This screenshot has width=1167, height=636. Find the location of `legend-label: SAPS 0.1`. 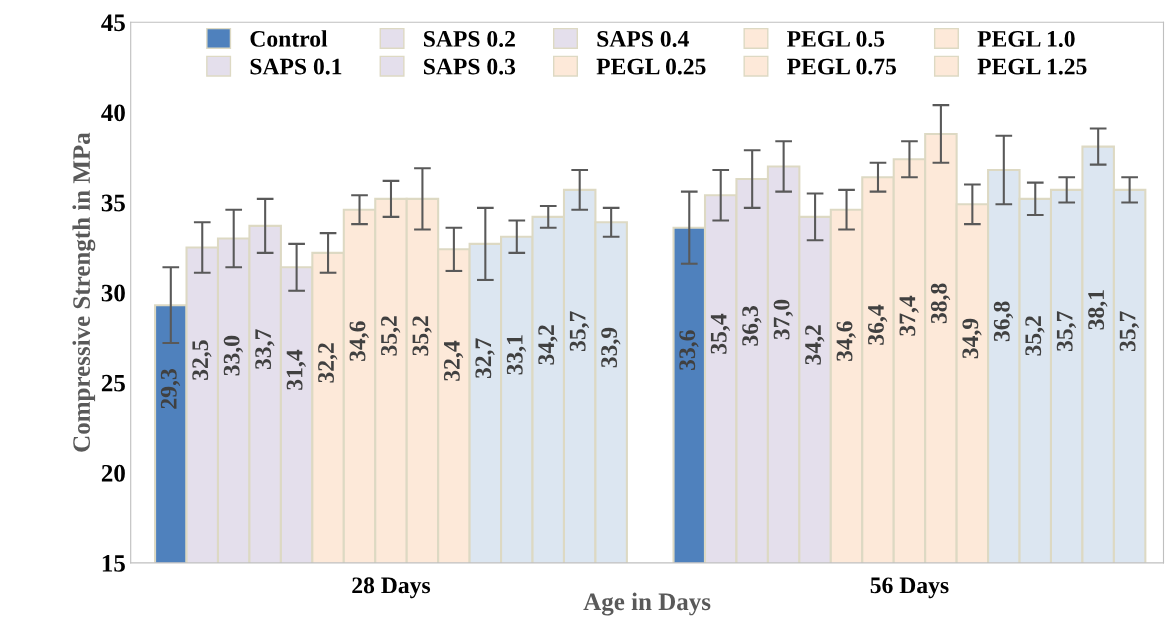

legend-label: SAPS 0.1 is located at coordinates (296, 66).